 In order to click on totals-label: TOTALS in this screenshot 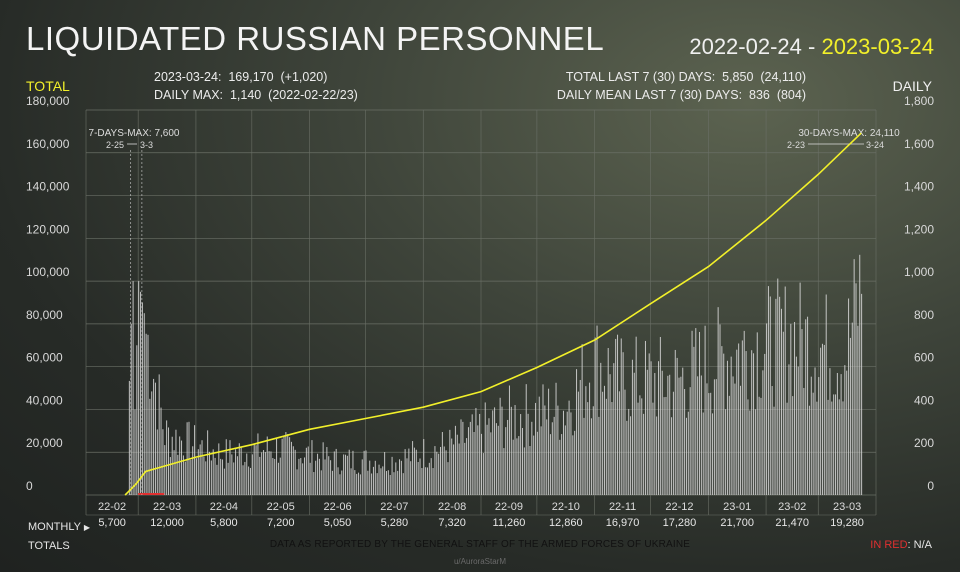, I will do `click(49, 546)`.